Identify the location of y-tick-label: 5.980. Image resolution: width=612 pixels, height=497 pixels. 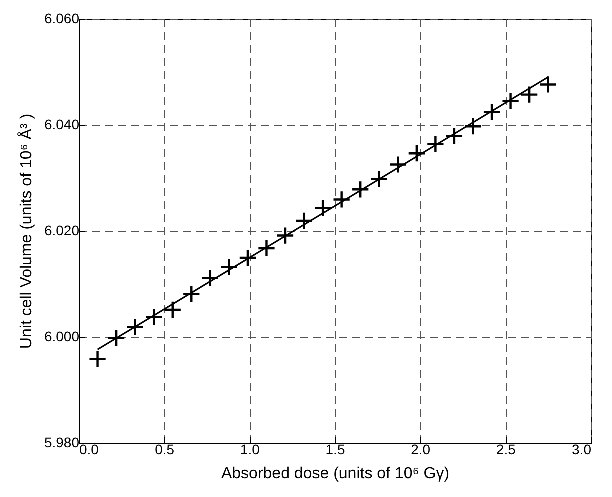
(62, 442).